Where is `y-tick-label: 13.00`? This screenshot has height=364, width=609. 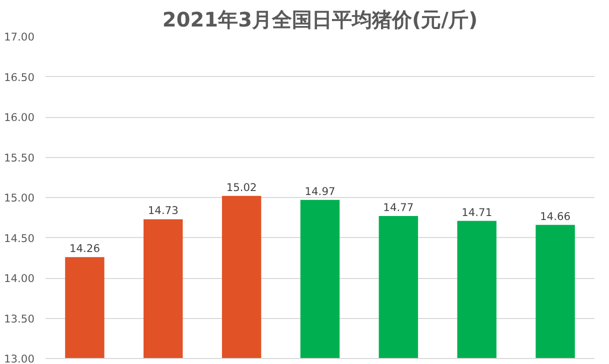
y-tick-label: 13.00 is located at coordinates (19, 358).